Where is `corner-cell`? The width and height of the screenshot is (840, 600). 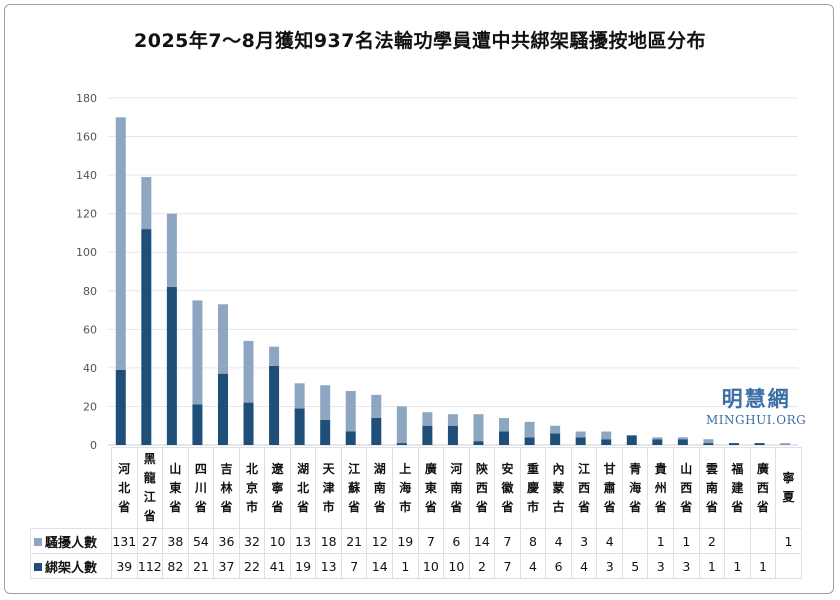
corner-cell is located at coordinates (71, 488).